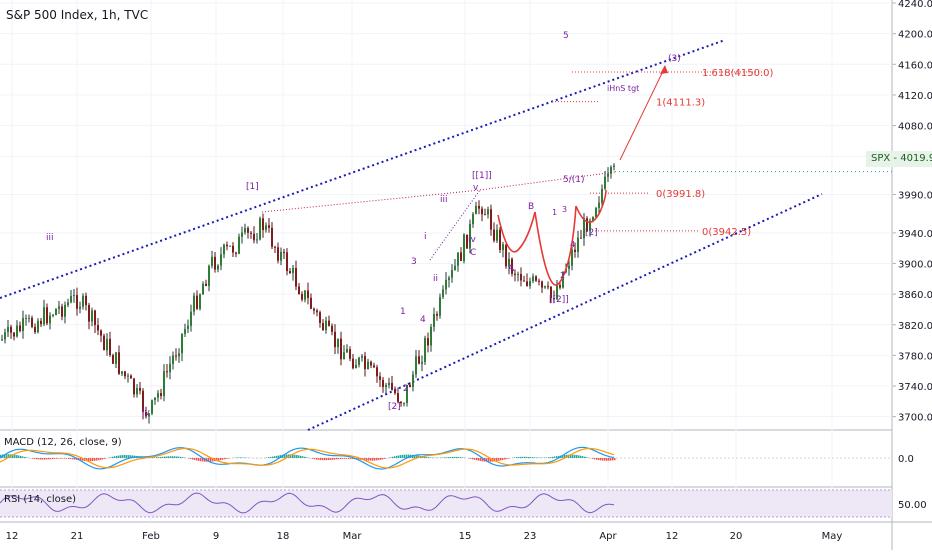 The height and width of the screenshot is (555, 932). What do you see at coordinates (680, 103) in the screenshot?
I see `target-level-label: 1(4111.3)` at bounding box center [680, 103].